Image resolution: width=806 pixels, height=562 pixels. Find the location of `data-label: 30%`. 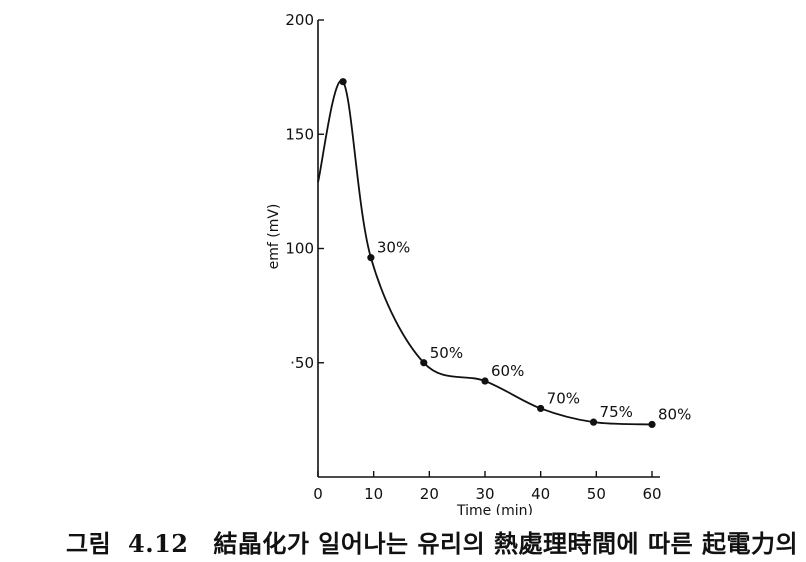

data-label: 30% is located at coordinates (393, 248).